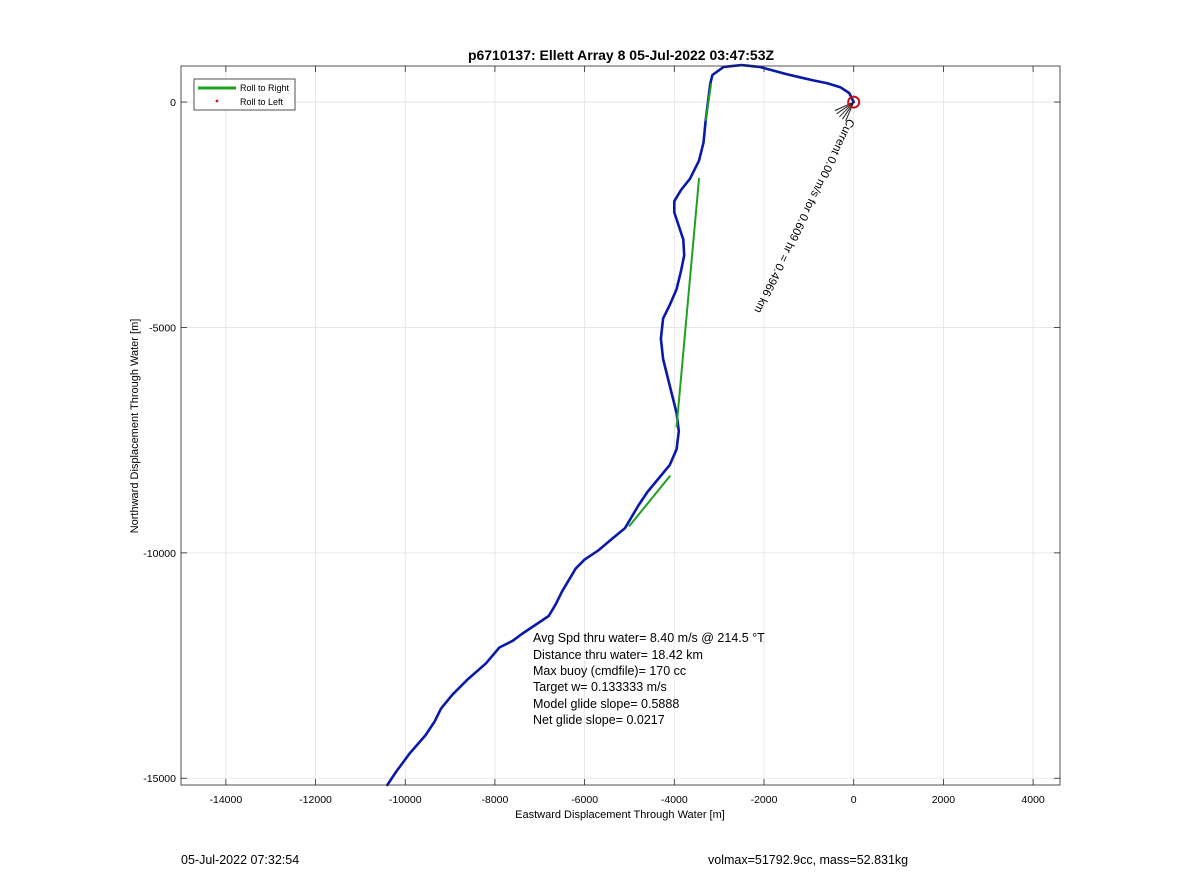  What do you see at coordinates (262, 102) in the screenshot?
I see `legend-roll-left-label: Roll to Left` at bounding box center [262, 102].